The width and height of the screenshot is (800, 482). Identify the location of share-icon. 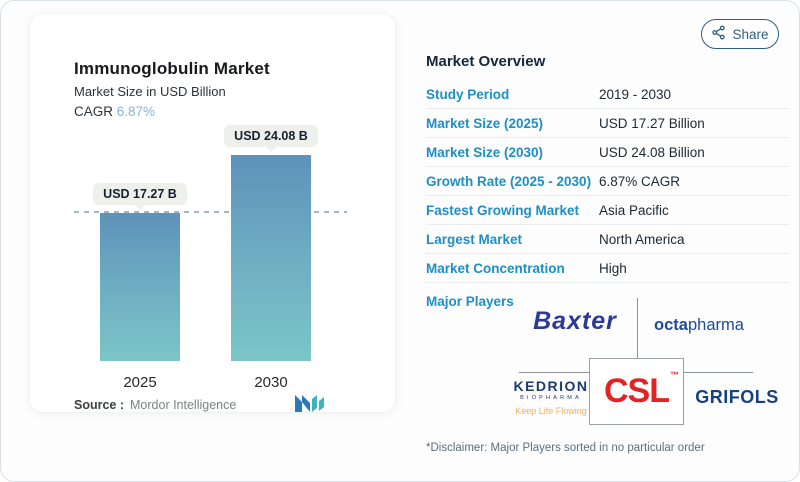
(718, 34).